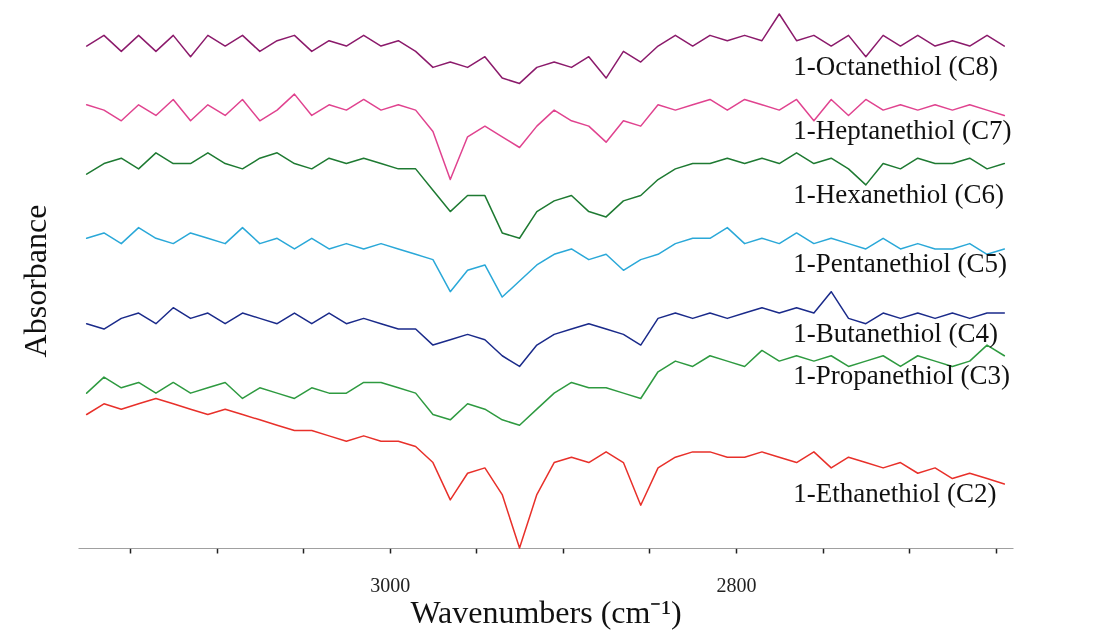 The height and width of the screenshot is (638, 1094). Describe the element at coordinates (898, 193) in the screenshot. I see `series-label: 1-Hexanethiol (C6)` at that location.